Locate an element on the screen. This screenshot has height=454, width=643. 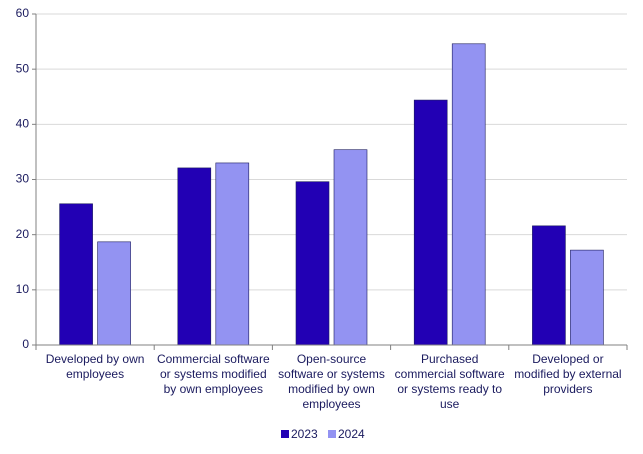
y-tick-label: 50 is located at coordinates (23, 68).